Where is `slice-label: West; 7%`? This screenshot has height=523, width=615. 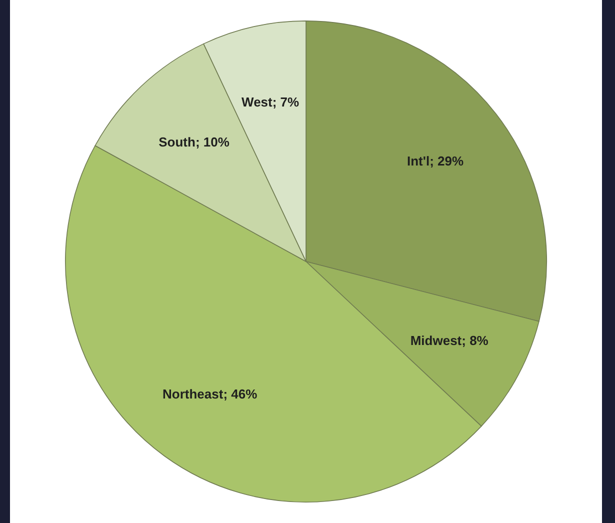
slice-label: West; 7% is located at coordinates (271, 102).